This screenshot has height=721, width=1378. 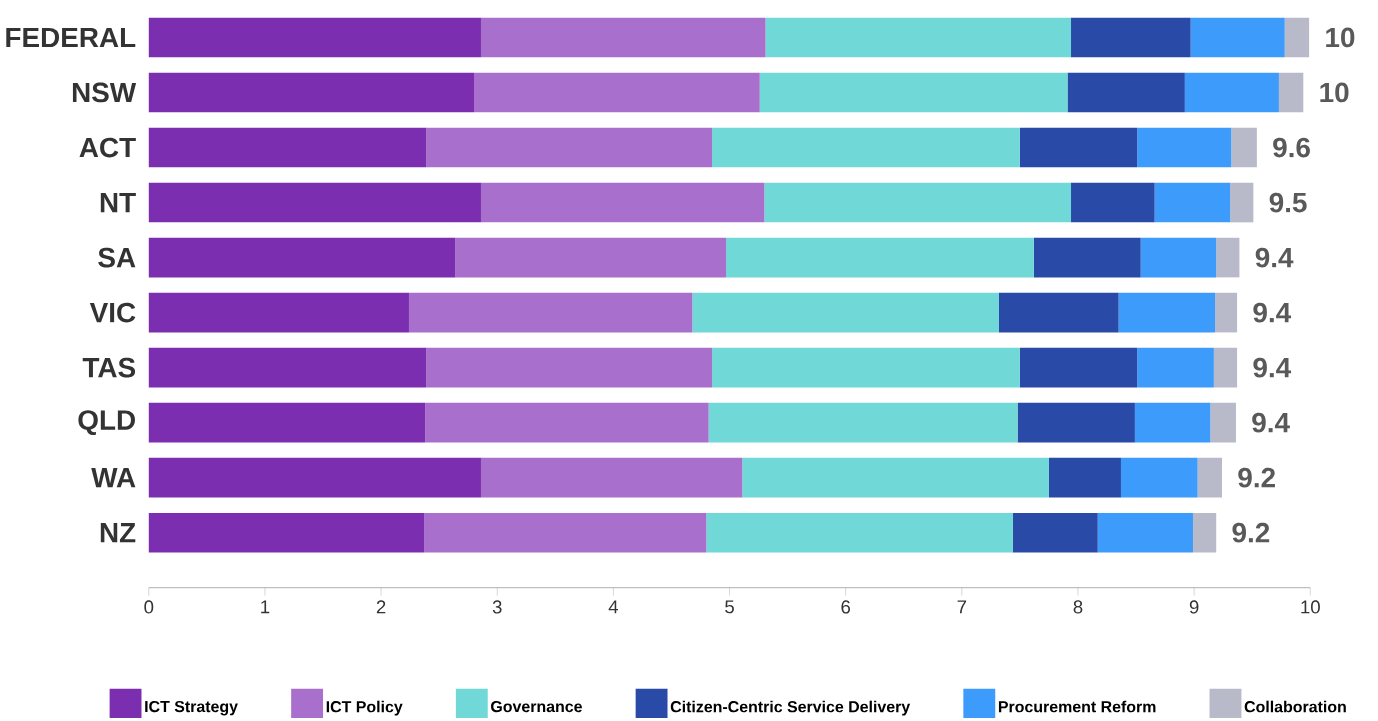 I want to click on legend-label: Procurement Reform, so click(x=1077, y=706).